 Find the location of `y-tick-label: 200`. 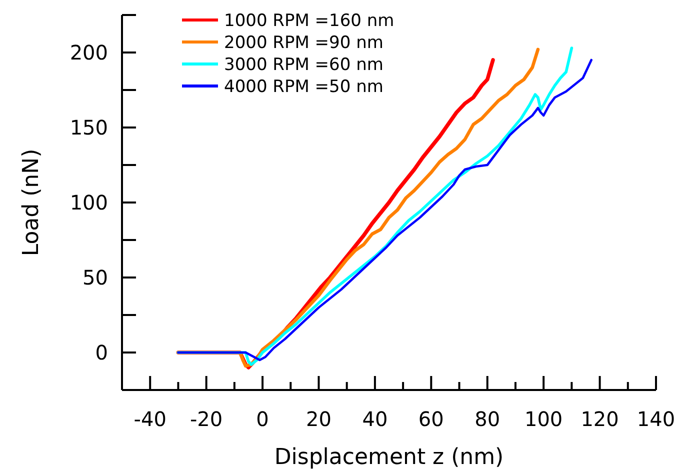

y-tick-label: 200 is located at coordinates (89, 52).